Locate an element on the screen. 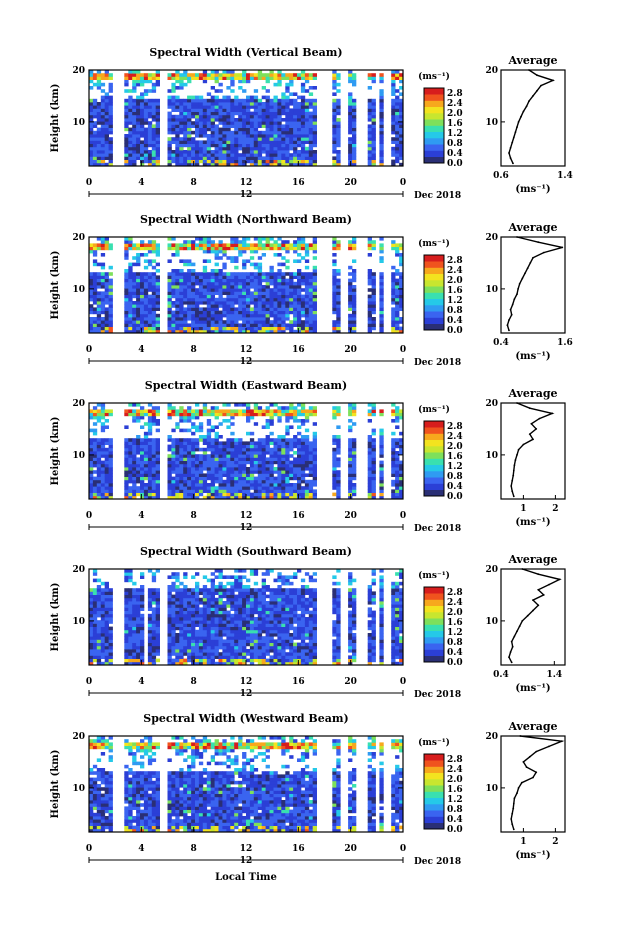 The height and width of the screenshot is (929, 621). profile-y-tick-label: 10 is located at coordinates (491, 123).